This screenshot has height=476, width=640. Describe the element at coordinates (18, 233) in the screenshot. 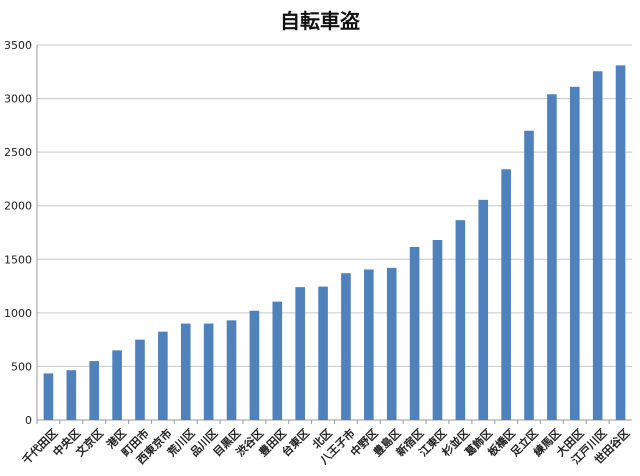

I see `y-axis-ticks: 0 500 1000 1500 2000 2500 3000 3500` at that location.